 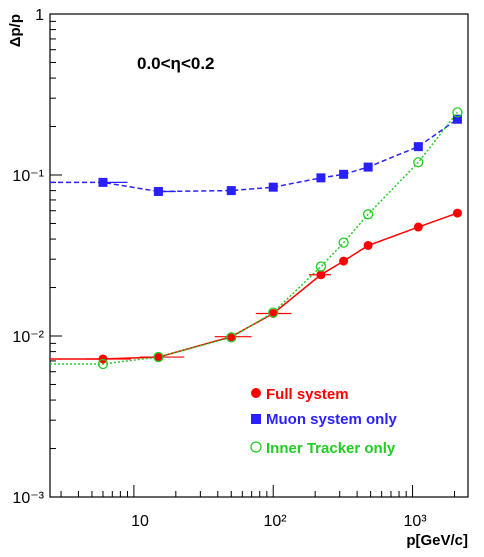 I want to click on y-tick-label-1: 1, so click(x=39, y=15).